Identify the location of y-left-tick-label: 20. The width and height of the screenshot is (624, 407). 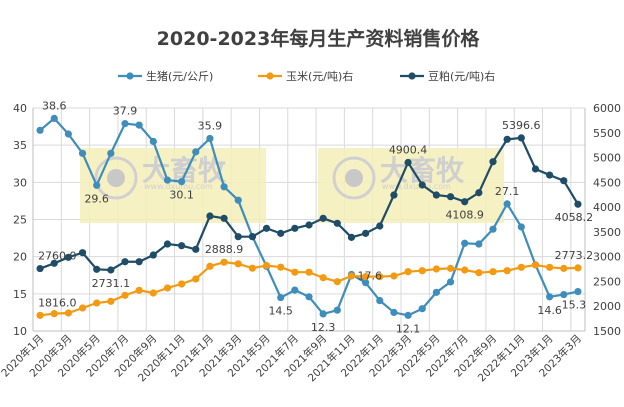
(20, 257).